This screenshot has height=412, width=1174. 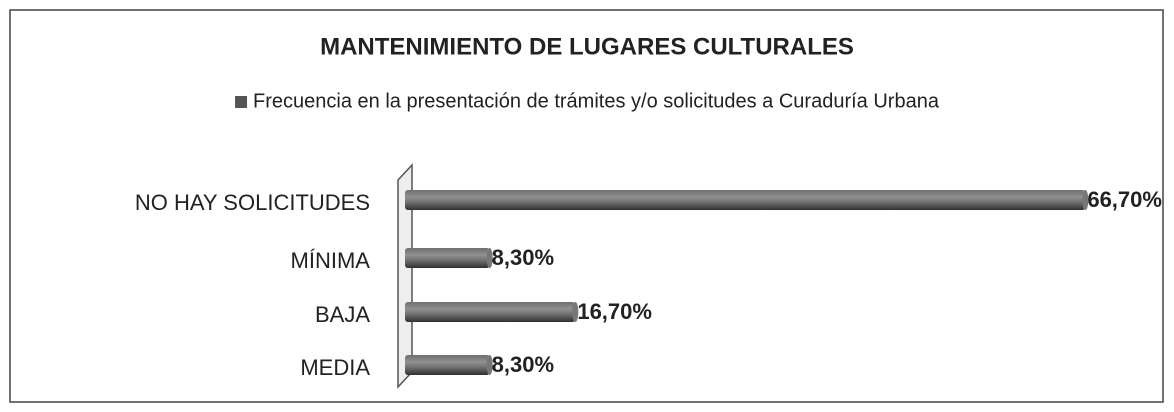 What do you see at coordinates (587, 46) in the screenshot?
I see `chart-title: MANTENIMIENTO DE LUGARES CULTURALES` at bounding box center [587, 46].